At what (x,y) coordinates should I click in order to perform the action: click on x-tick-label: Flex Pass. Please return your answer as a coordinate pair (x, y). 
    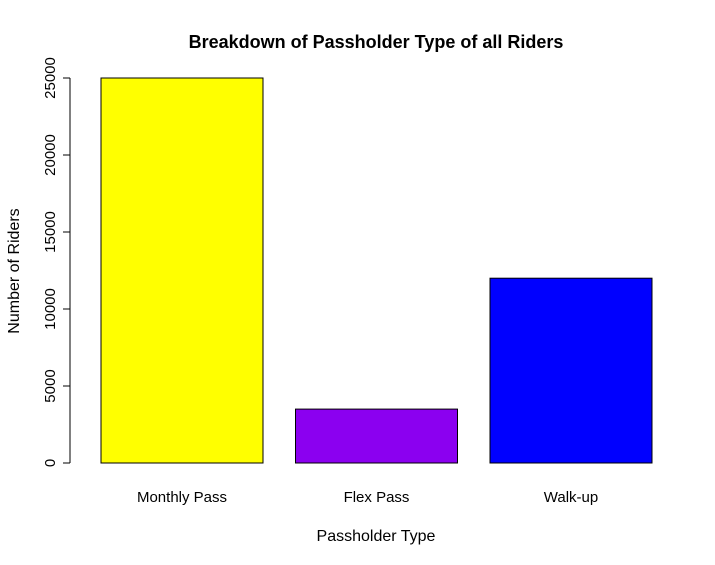
    Looking at the image, I should click on (377, 497).